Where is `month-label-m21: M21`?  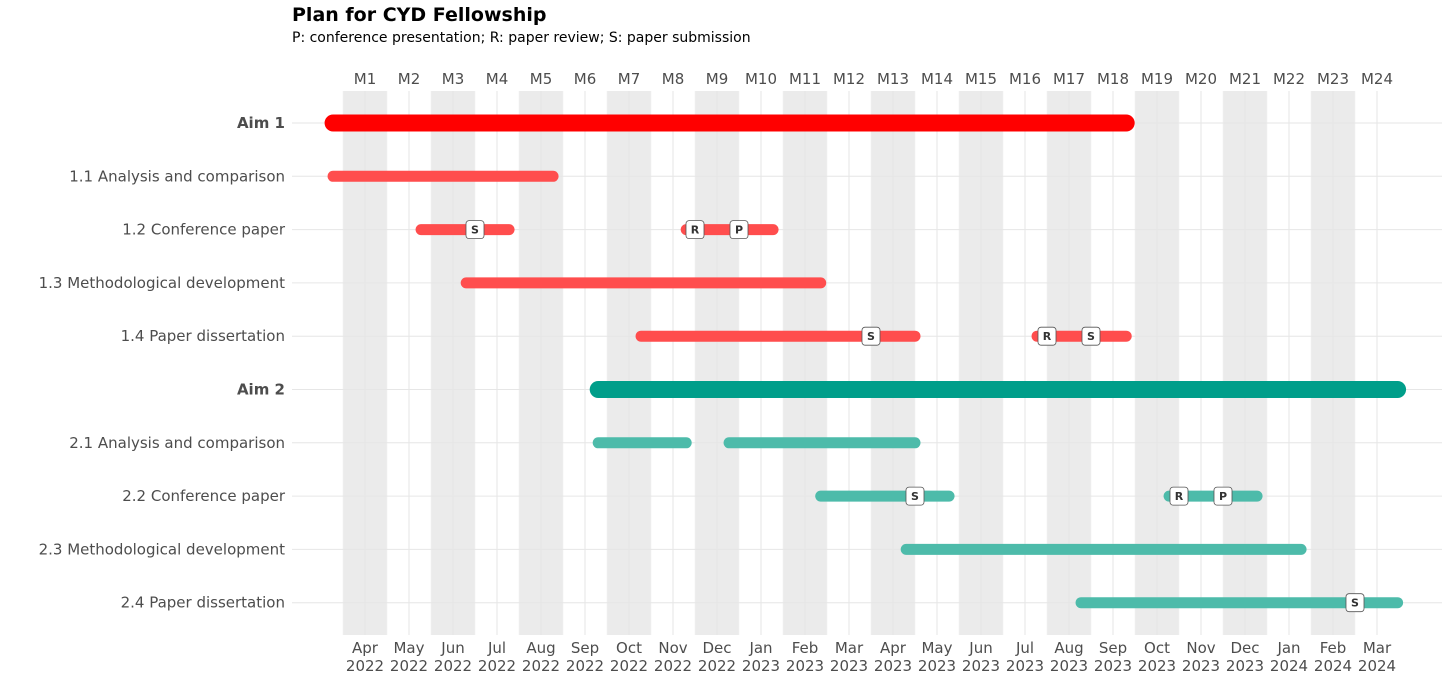 month-label-m21: M21 is located at coordinates (1245, 79).